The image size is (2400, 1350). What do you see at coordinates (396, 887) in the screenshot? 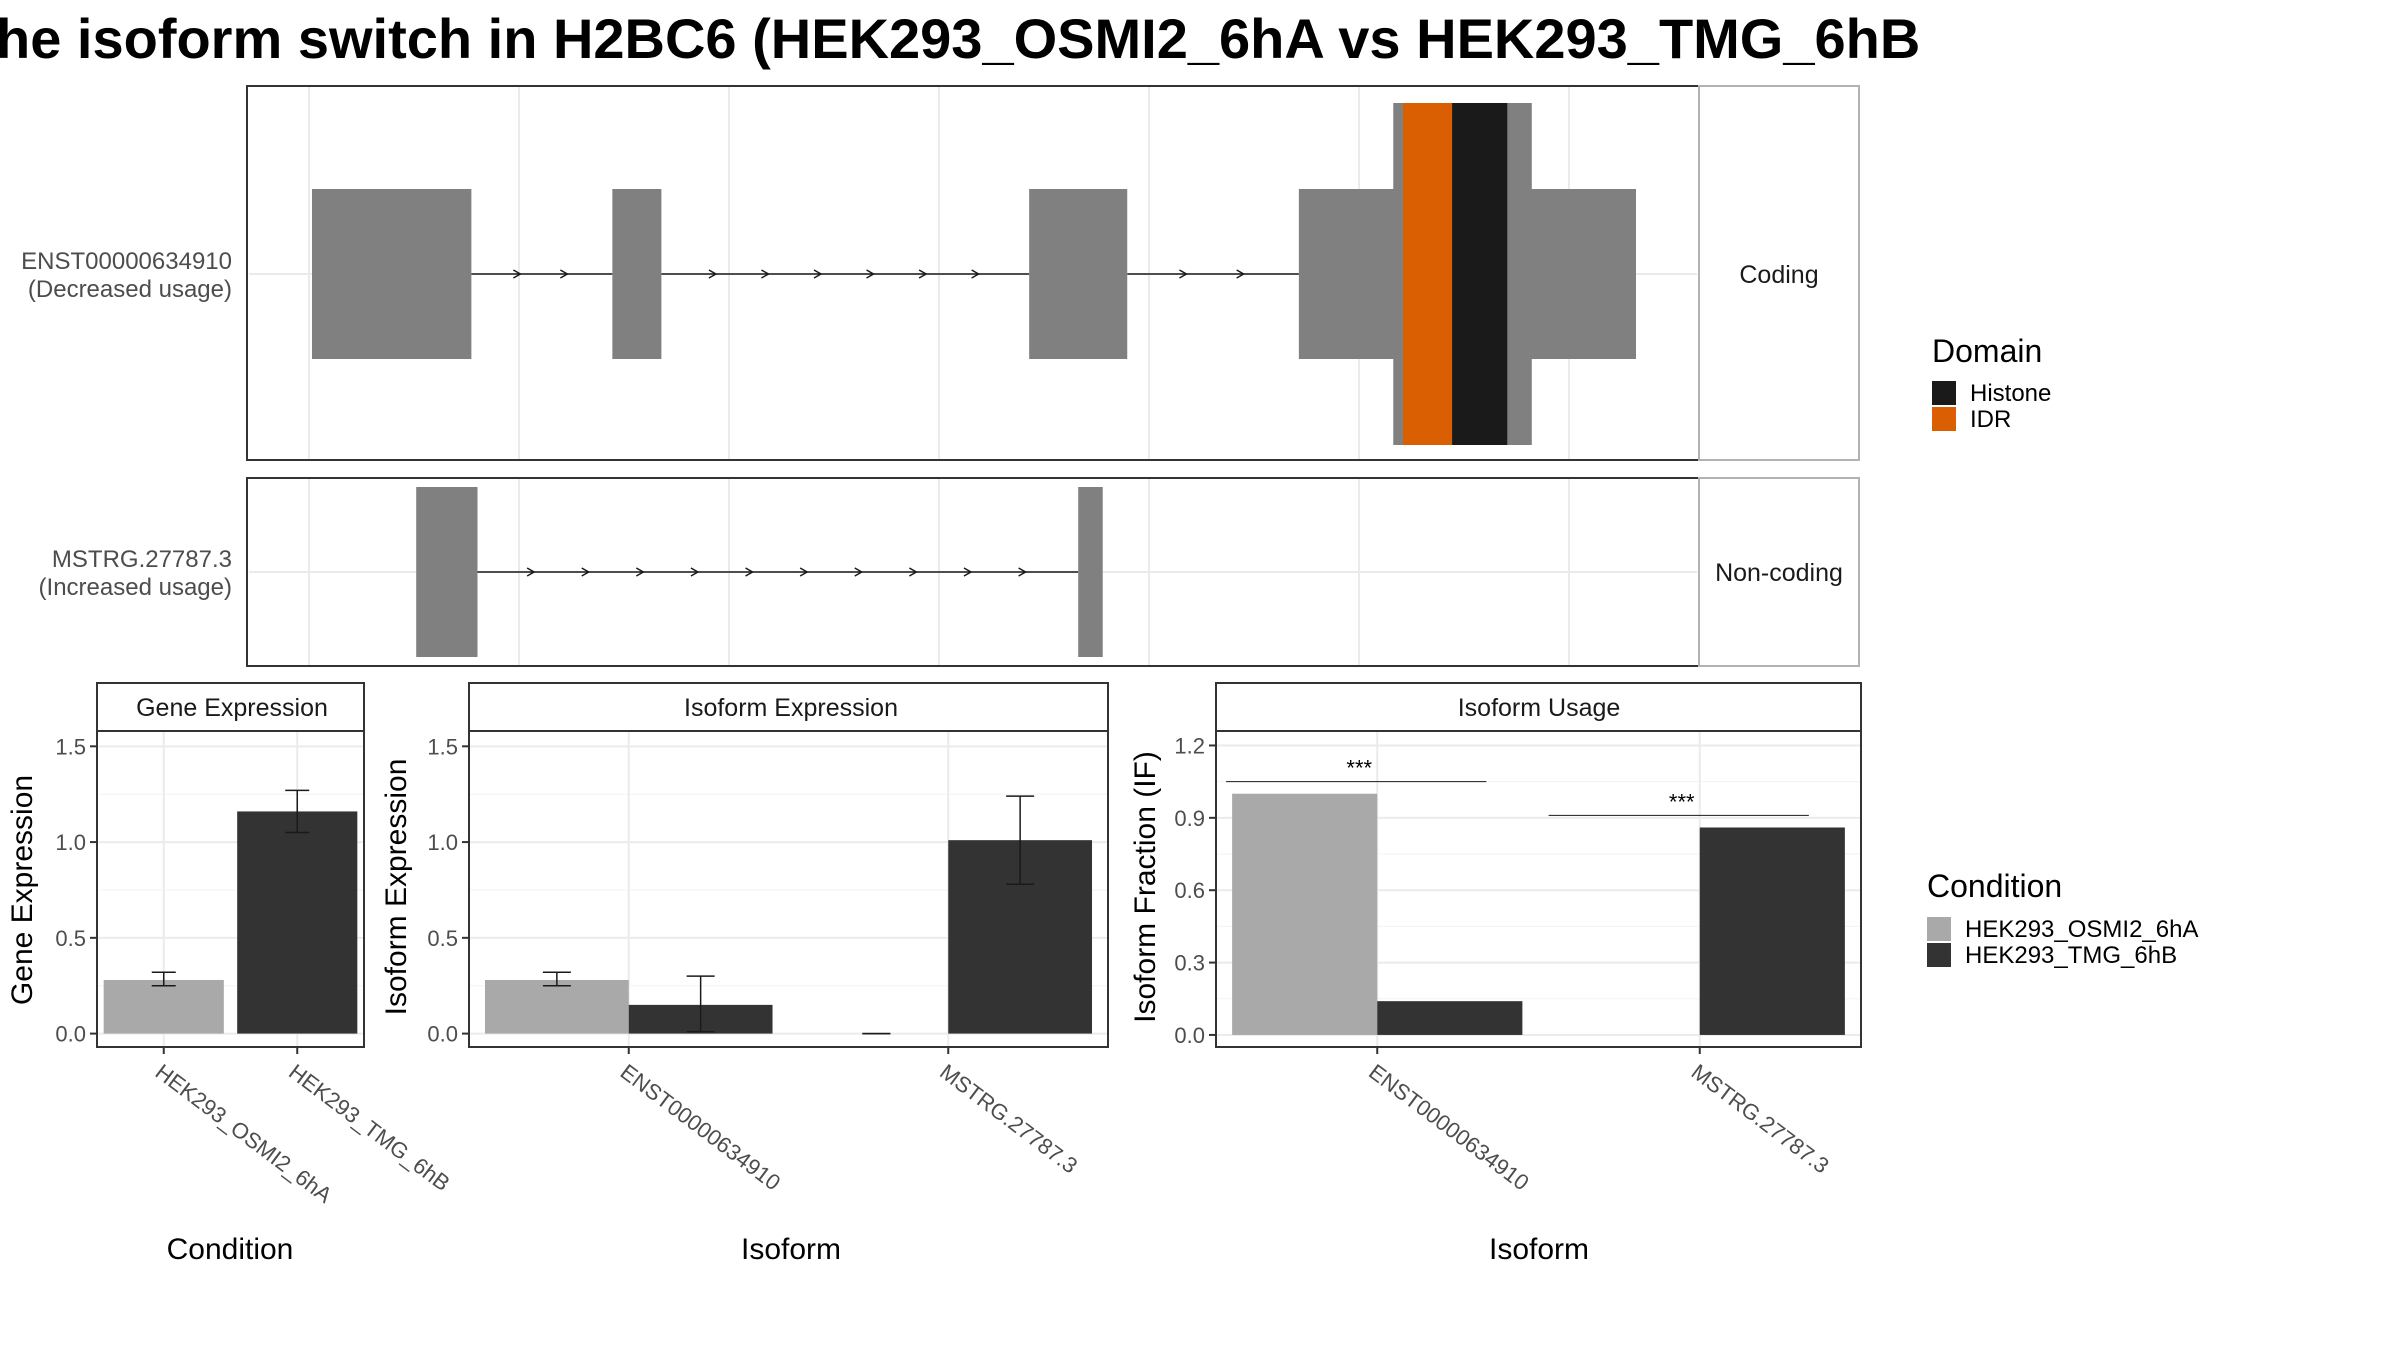
I see `y-axis-title: Isoform Expression` at bounding box center [396, 887].